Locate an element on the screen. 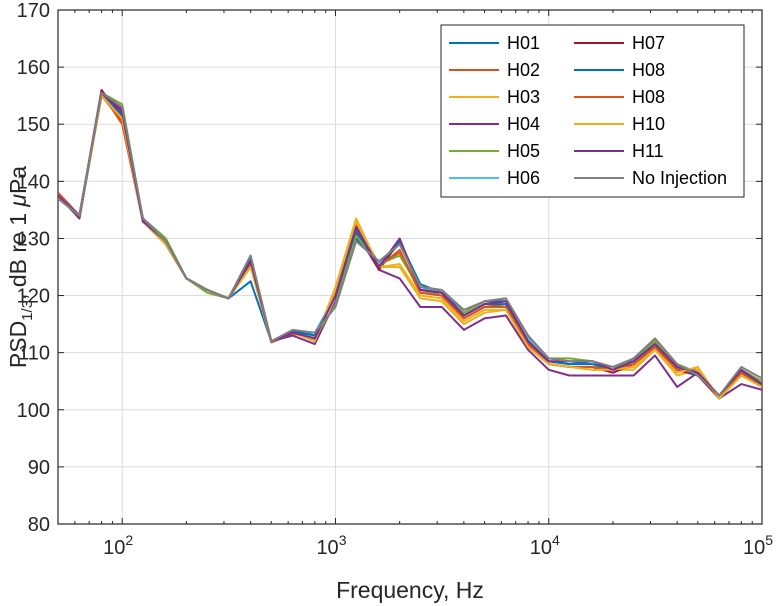  legend-label: H10 is located at coordinates (648, 124).